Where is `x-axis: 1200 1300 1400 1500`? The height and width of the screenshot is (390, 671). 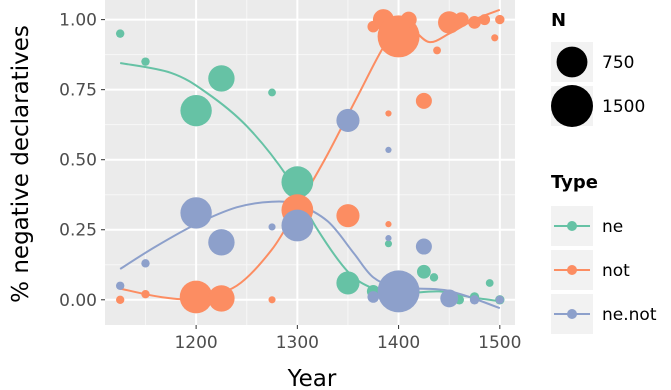 x-axis: 1200 1300 1400 1500 is located at coordinates (347, 339).